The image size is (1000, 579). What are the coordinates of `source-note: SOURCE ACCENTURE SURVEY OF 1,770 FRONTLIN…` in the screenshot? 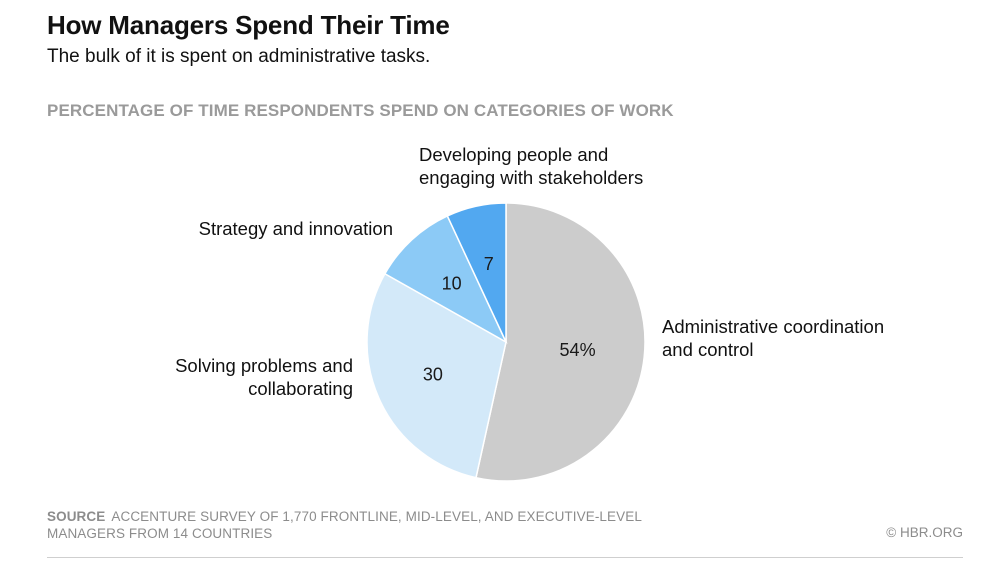 It's located at (344, 525).